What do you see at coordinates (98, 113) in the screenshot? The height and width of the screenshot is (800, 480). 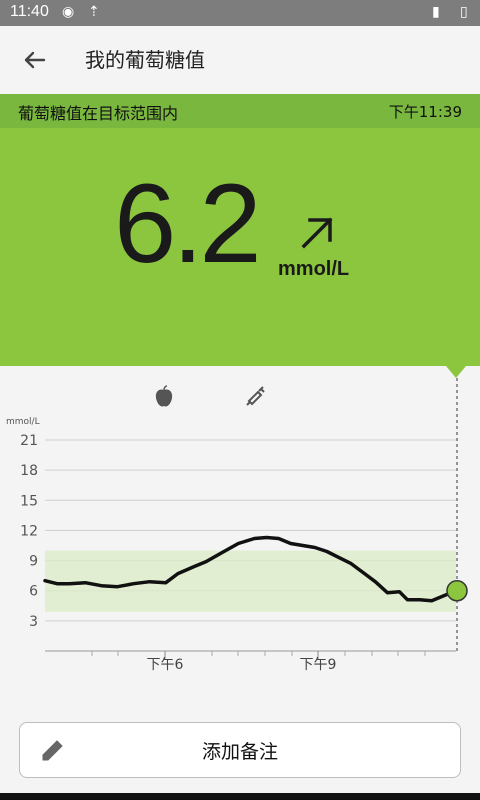 I see `range-status-text: 葡萄糖值在目标范围内` at bounding box center [98, 113].